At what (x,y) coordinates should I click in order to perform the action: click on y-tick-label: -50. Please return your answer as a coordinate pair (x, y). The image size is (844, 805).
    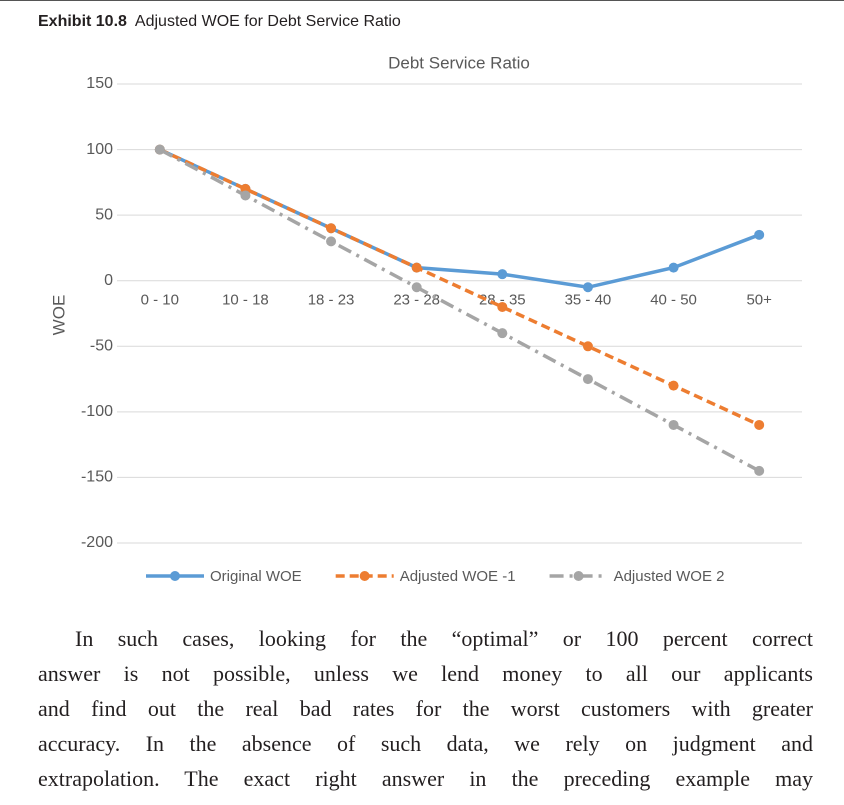
    Looking at the image, I should click on (101, 346).